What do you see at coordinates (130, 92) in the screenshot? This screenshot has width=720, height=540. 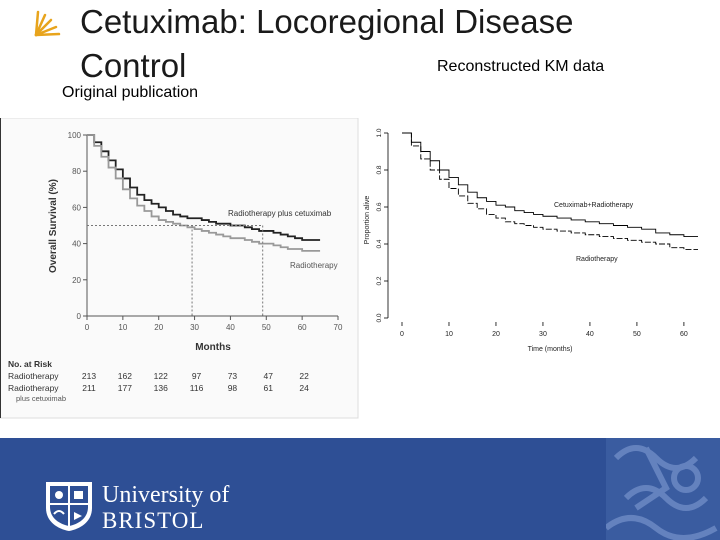 I see `original-label: Original publication` at bounding box center [130, 92].